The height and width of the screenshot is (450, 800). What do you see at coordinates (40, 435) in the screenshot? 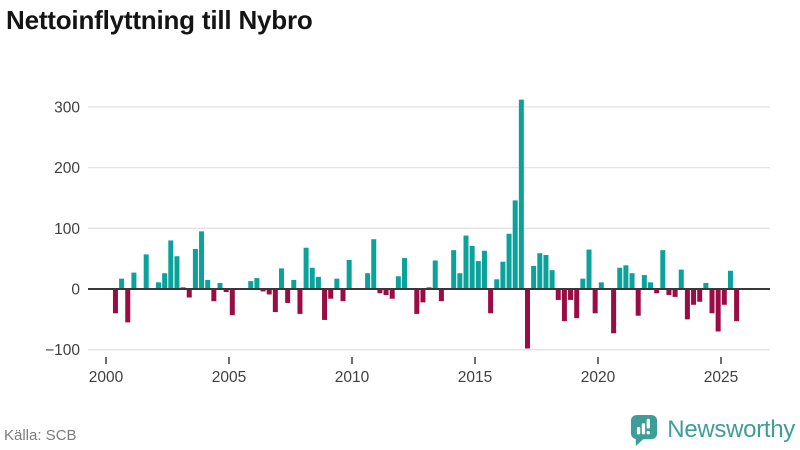
I see `source-label: Källa: SCB` at bounding box center [40, 435].